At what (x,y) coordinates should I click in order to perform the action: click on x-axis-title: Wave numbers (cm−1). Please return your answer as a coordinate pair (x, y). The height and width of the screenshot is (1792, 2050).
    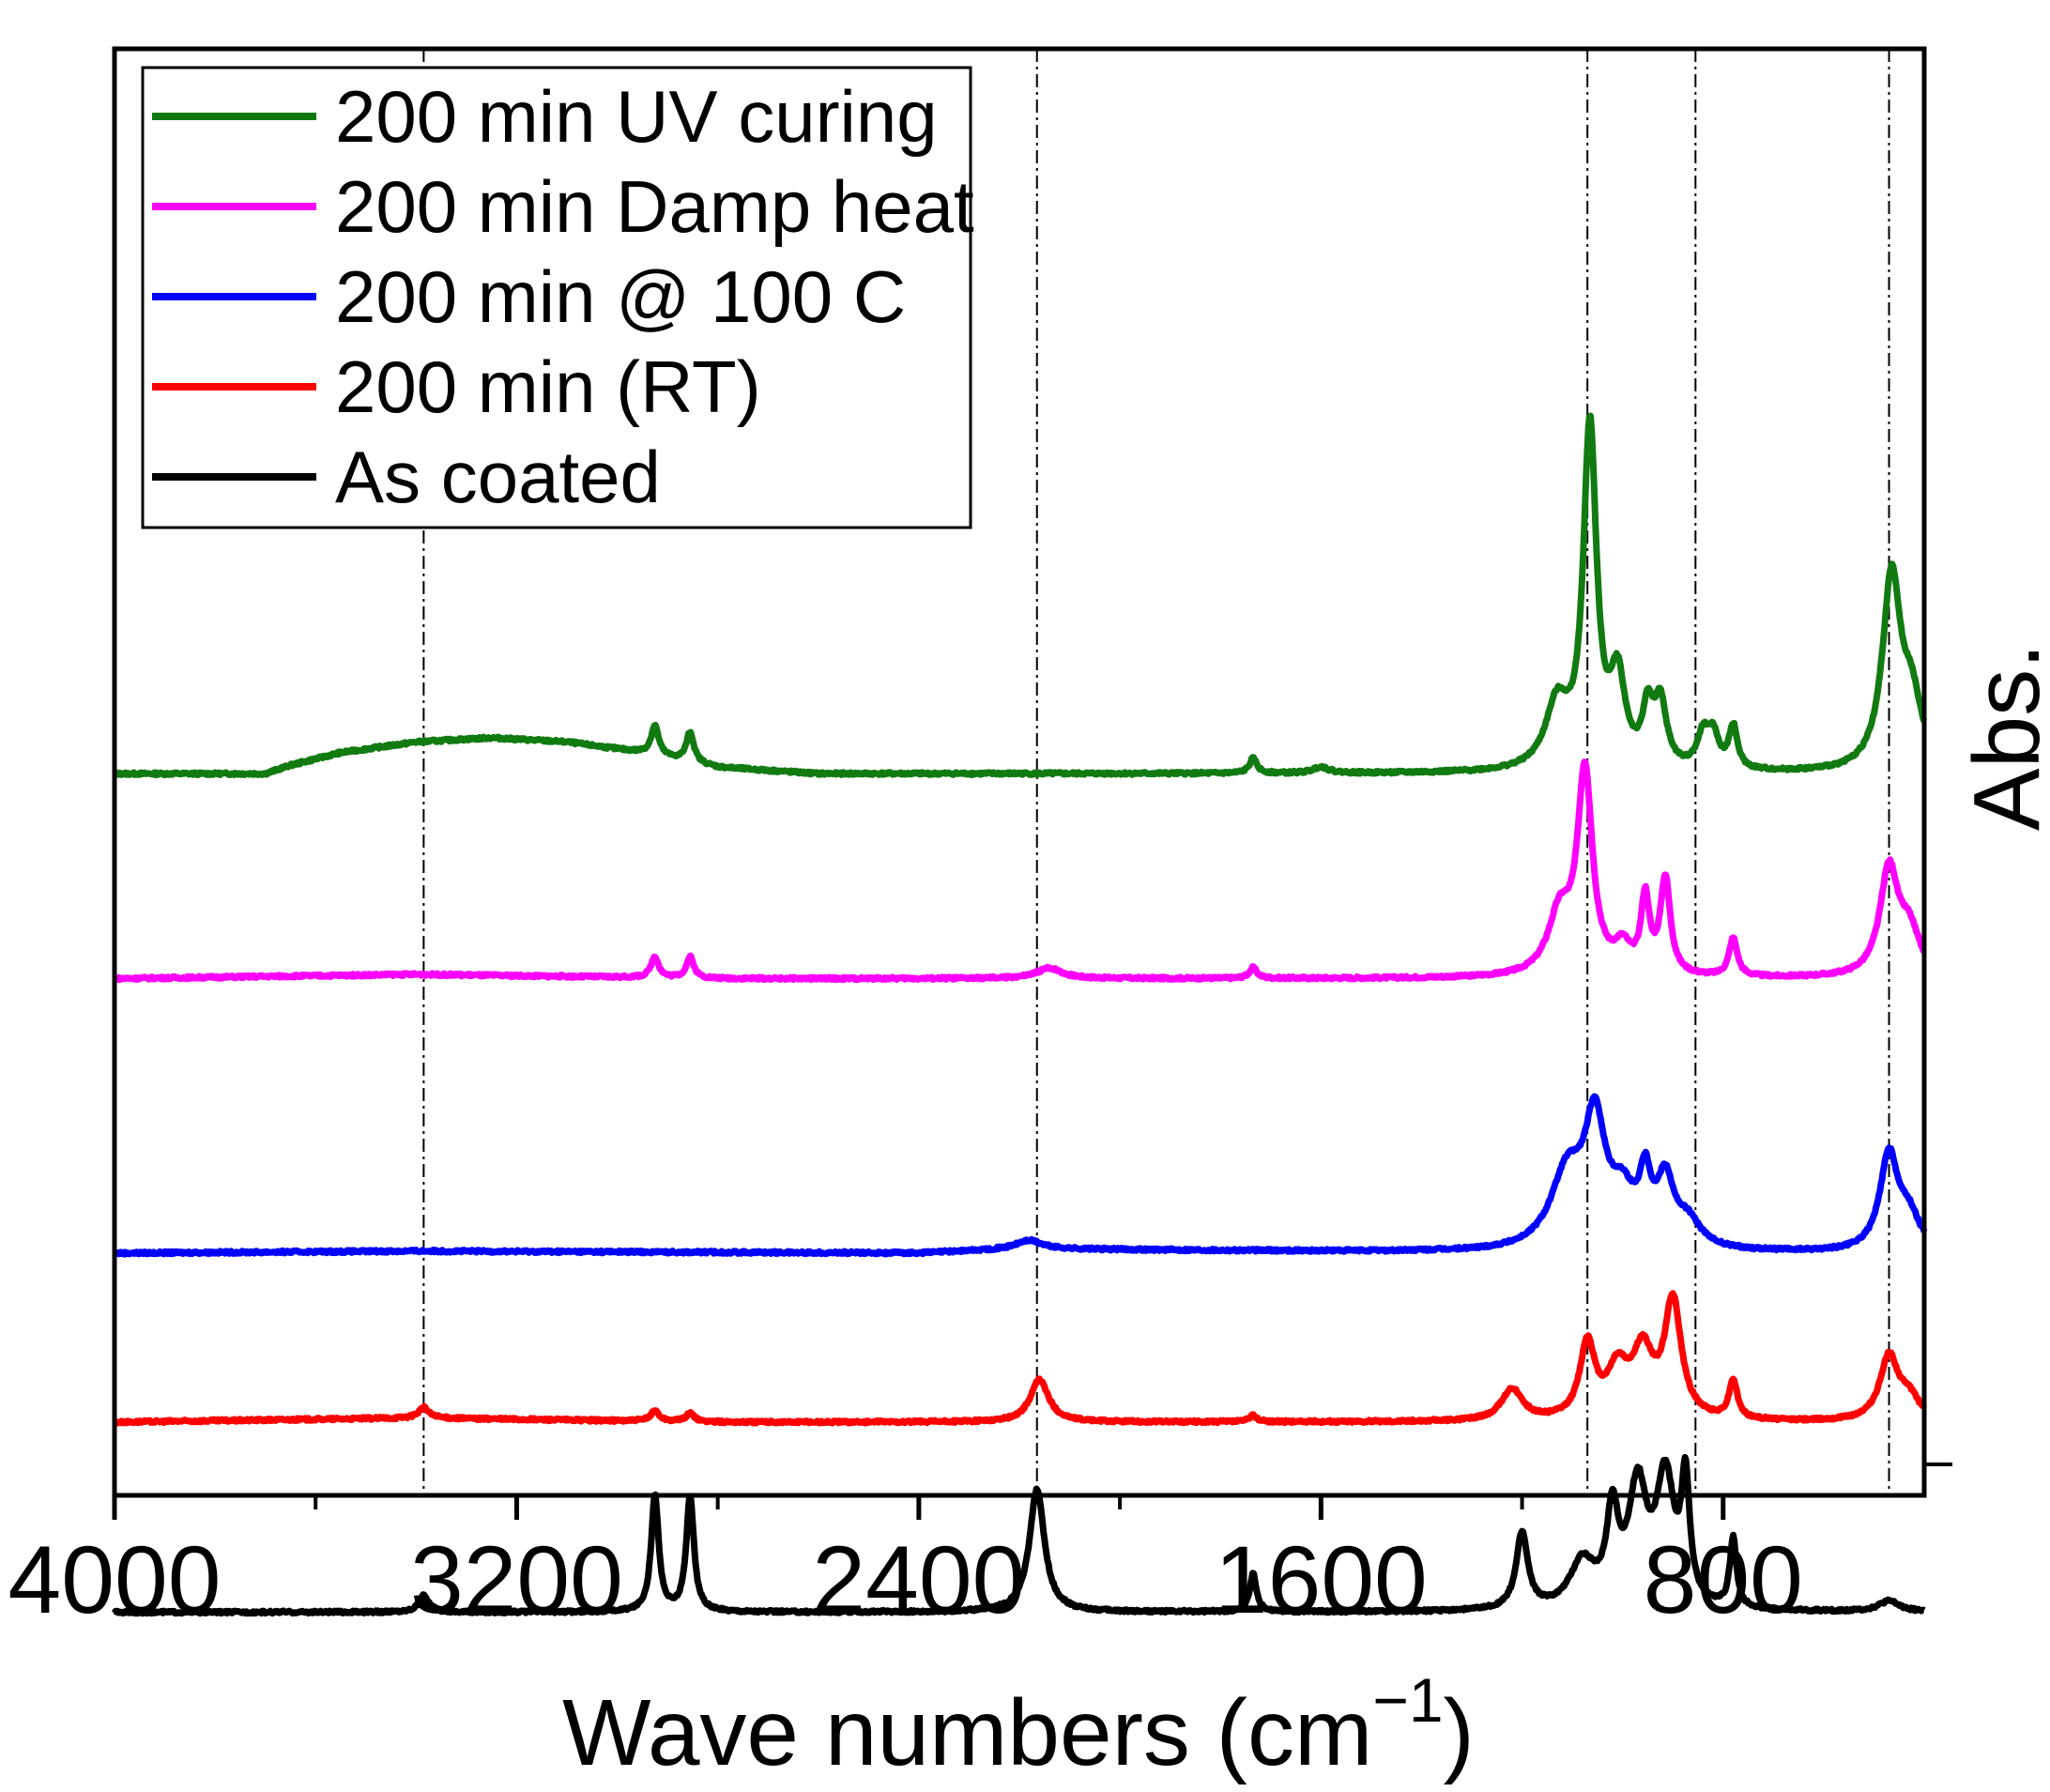
    Looking at the image, I should click on (1019, 1725).